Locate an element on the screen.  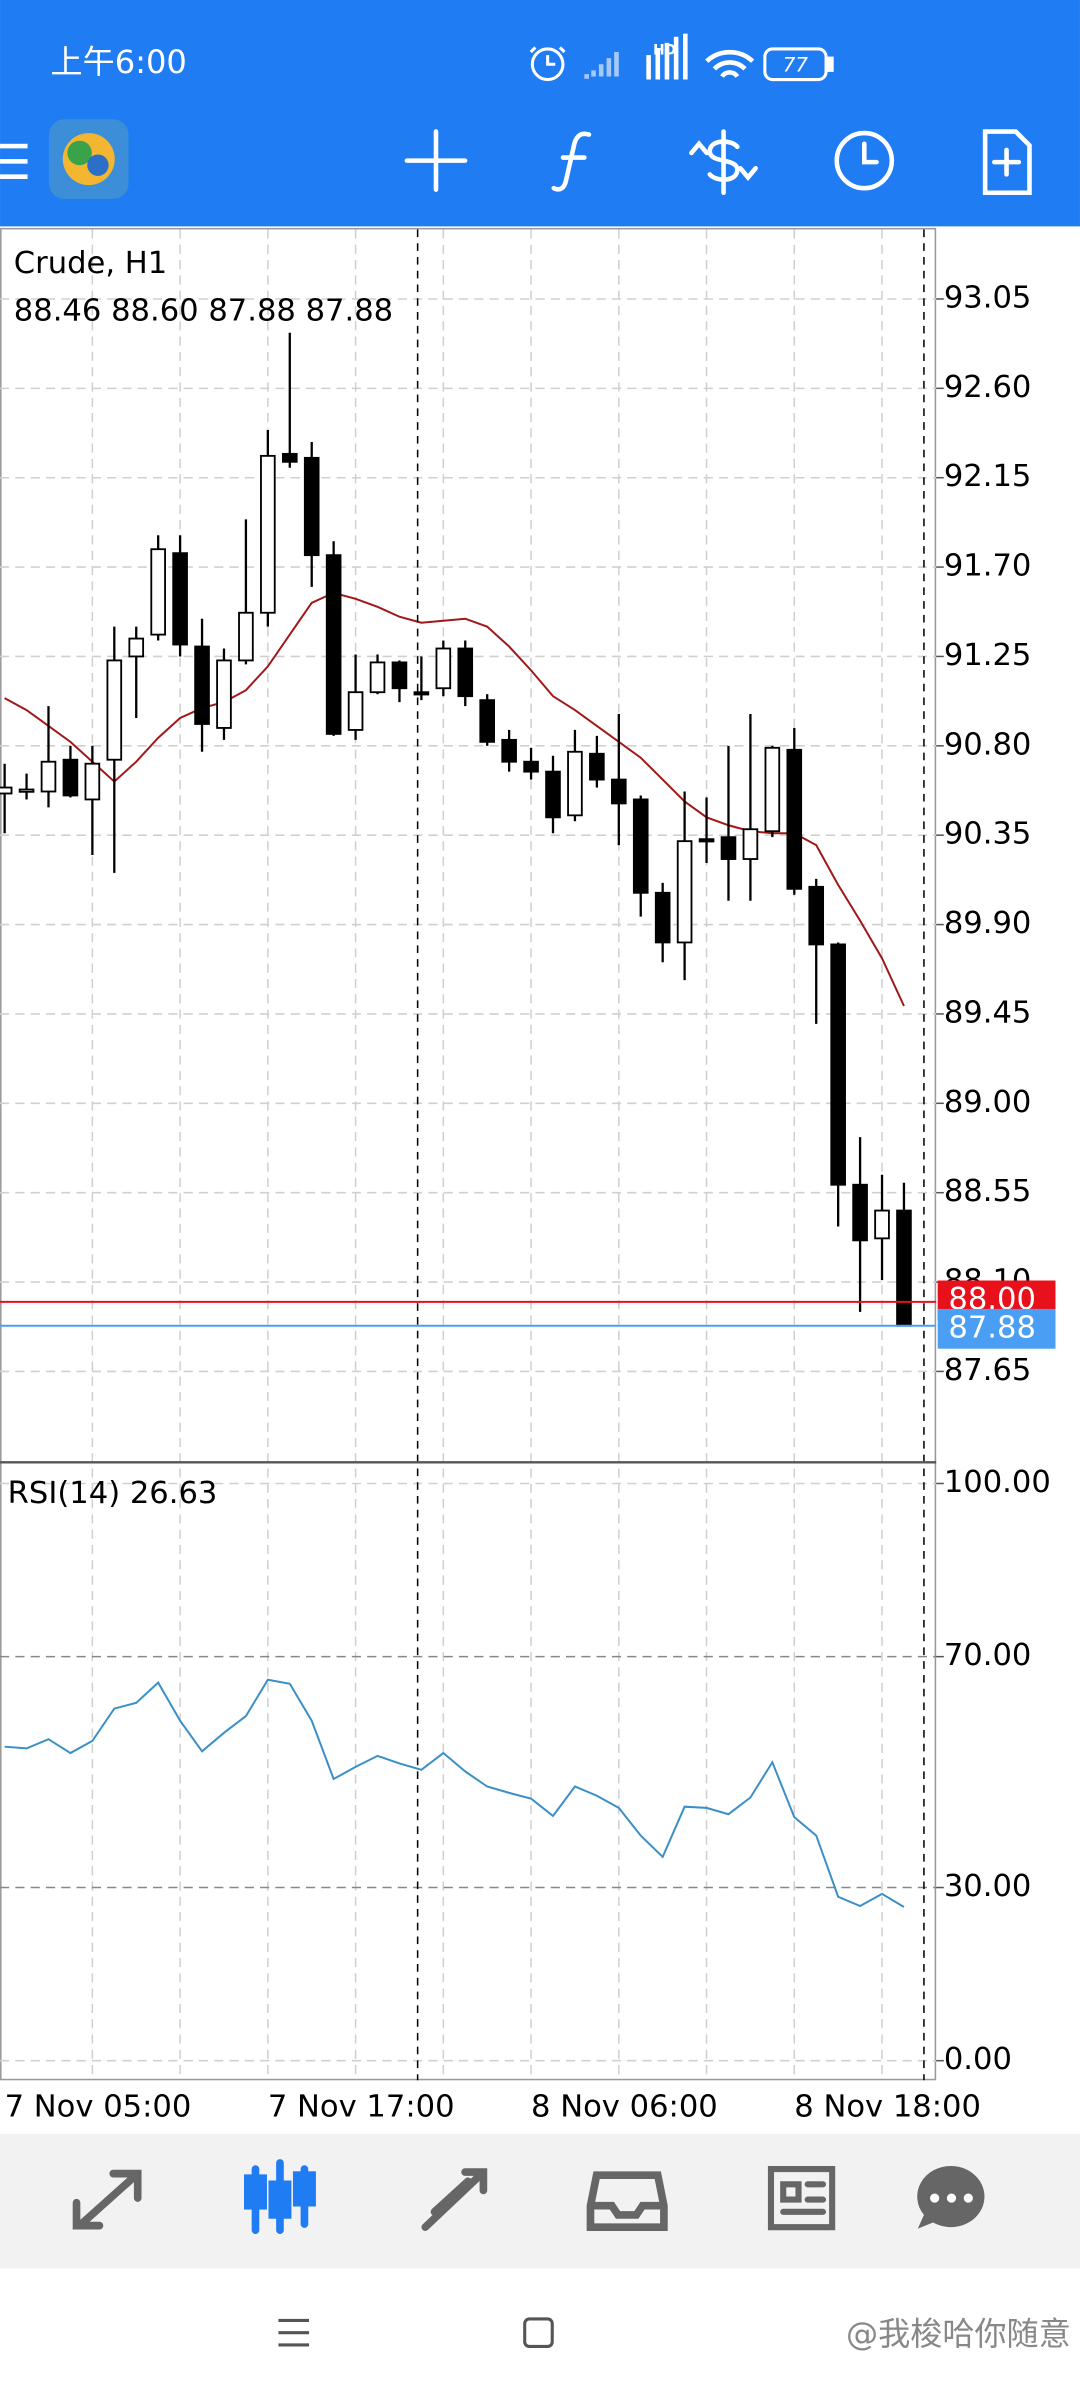
battery-level: 77 is located at coordinates (796, 64).